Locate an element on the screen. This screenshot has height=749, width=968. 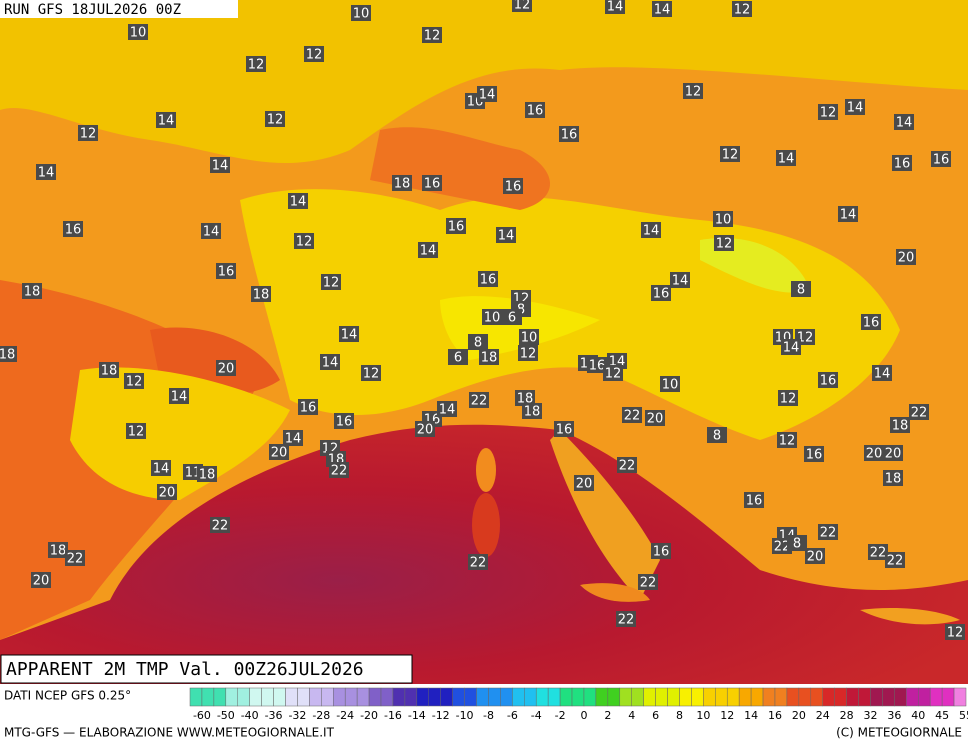
title-box is located at coordinates (206, 669).